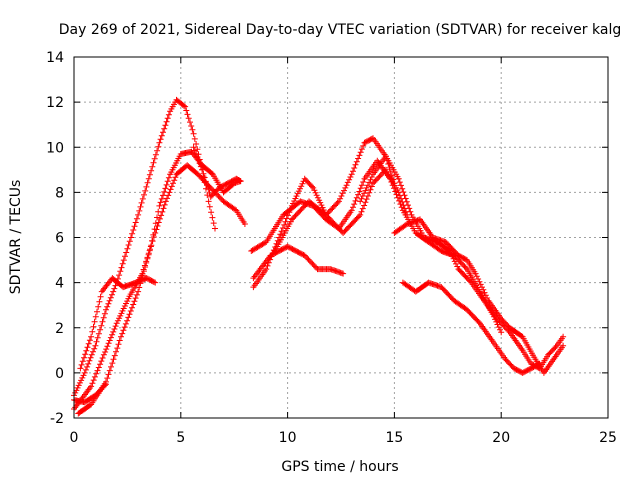 This screenshot has width=640, height=480. Describe the element at coordinates (59, 239) in the screenshot. I see `y-tick-label: 6` at that location.